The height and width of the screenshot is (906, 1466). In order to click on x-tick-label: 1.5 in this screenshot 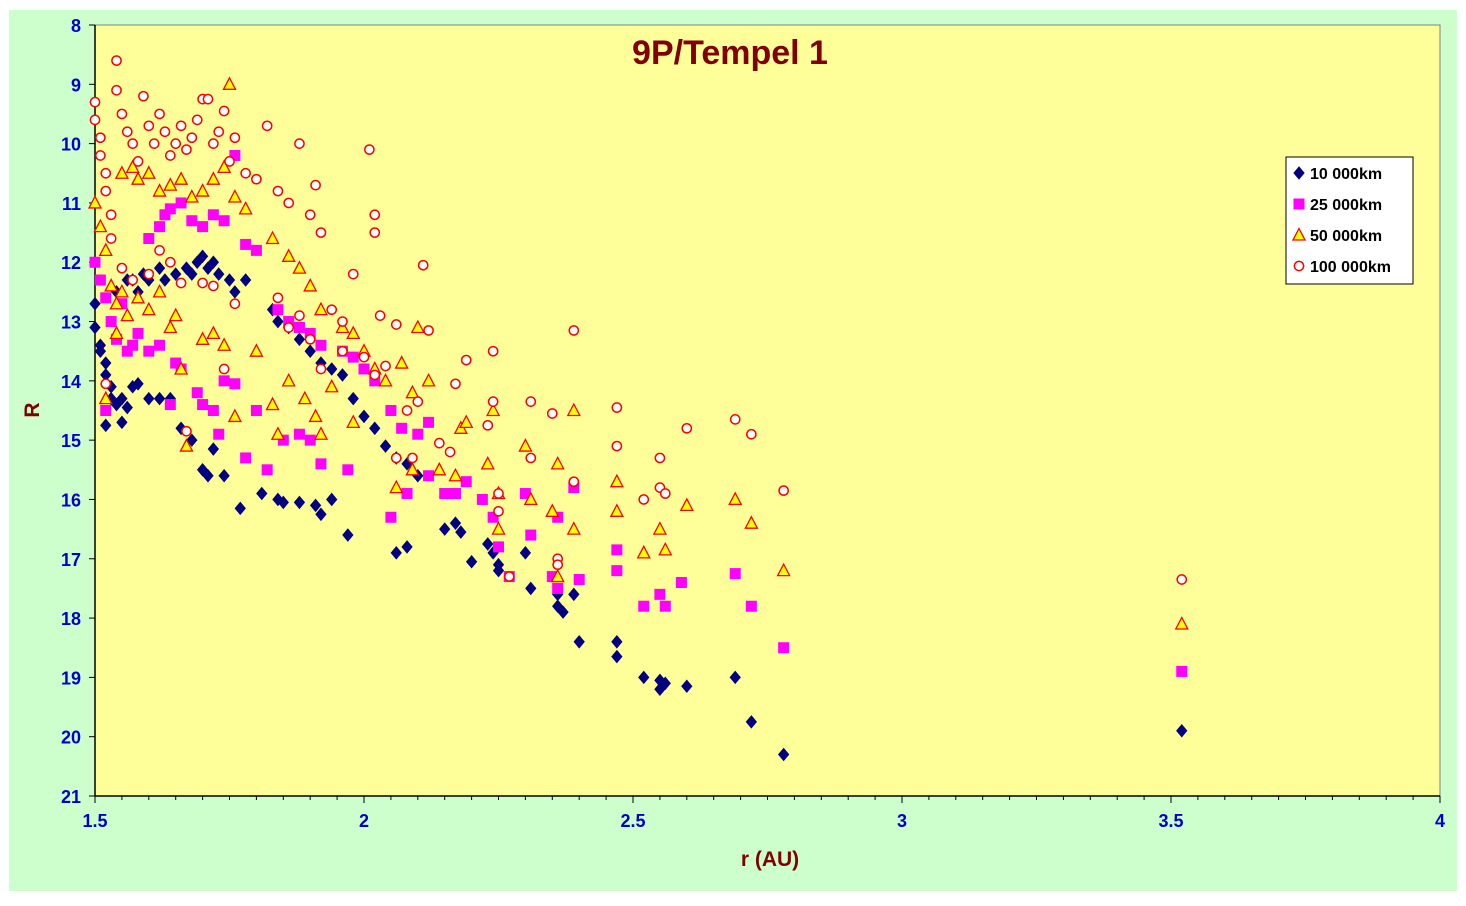, I will do `click(94, 821)`.